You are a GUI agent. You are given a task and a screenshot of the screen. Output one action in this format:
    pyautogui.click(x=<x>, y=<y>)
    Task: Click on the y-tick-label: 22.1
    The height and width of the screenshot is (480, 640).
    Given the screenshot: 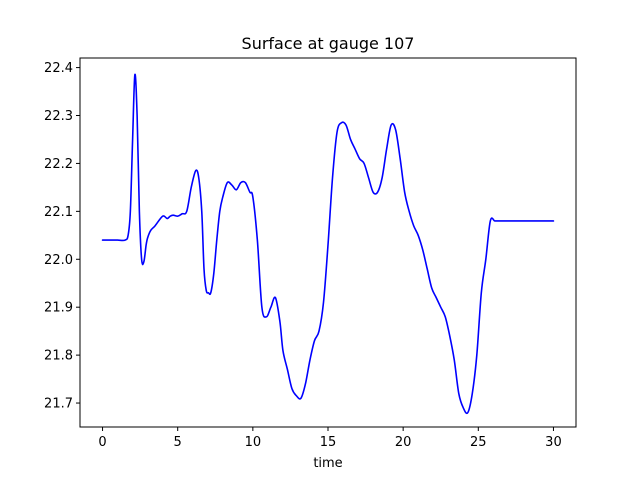 What is the action you would take?
    pyautogui.click(x=58, y=212)
    